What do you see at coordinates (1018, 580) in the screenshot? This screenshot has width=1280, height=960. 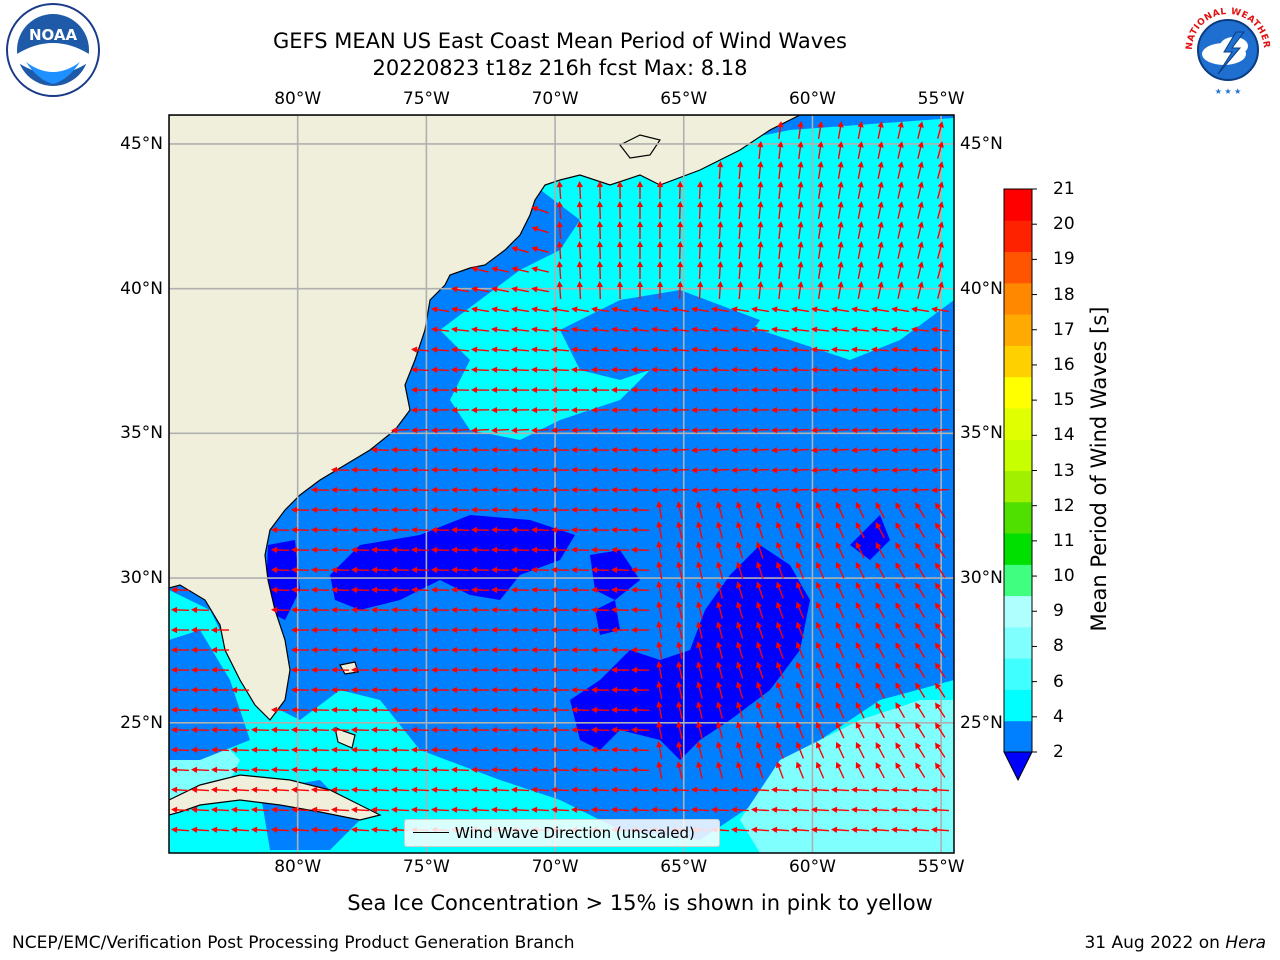 I see `colorbar-segment` at bounding box center [1018, 580].